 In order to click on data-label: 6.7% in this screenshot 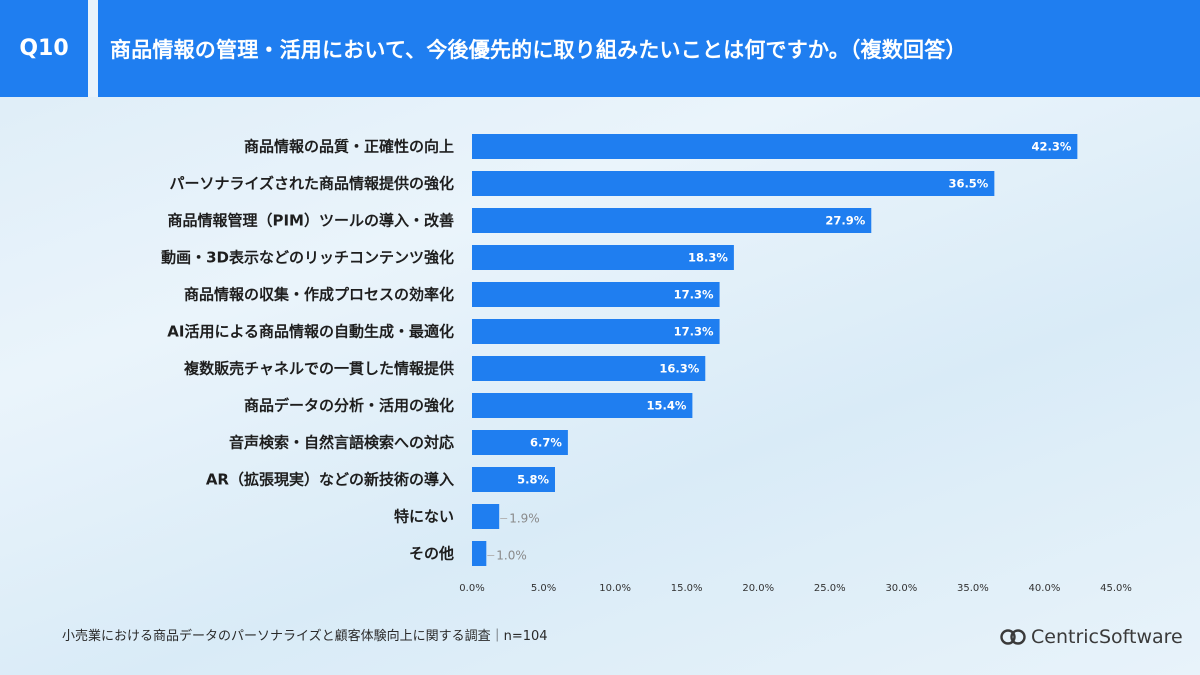, I will do `click(546, 443)`.